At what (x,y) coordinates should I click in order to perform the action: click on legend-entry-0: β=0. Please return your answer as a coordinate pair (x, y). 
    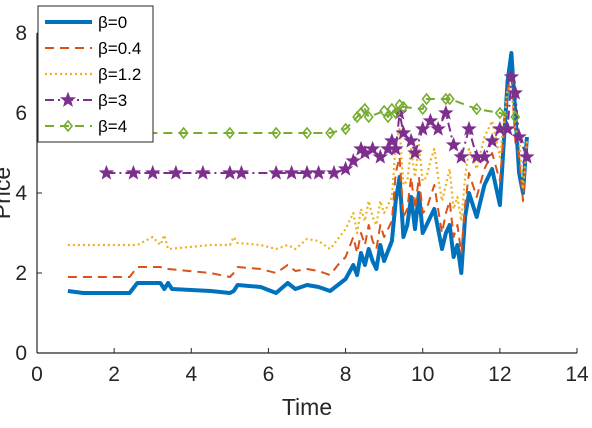
    Looking at the image, I should click on (86, 22).